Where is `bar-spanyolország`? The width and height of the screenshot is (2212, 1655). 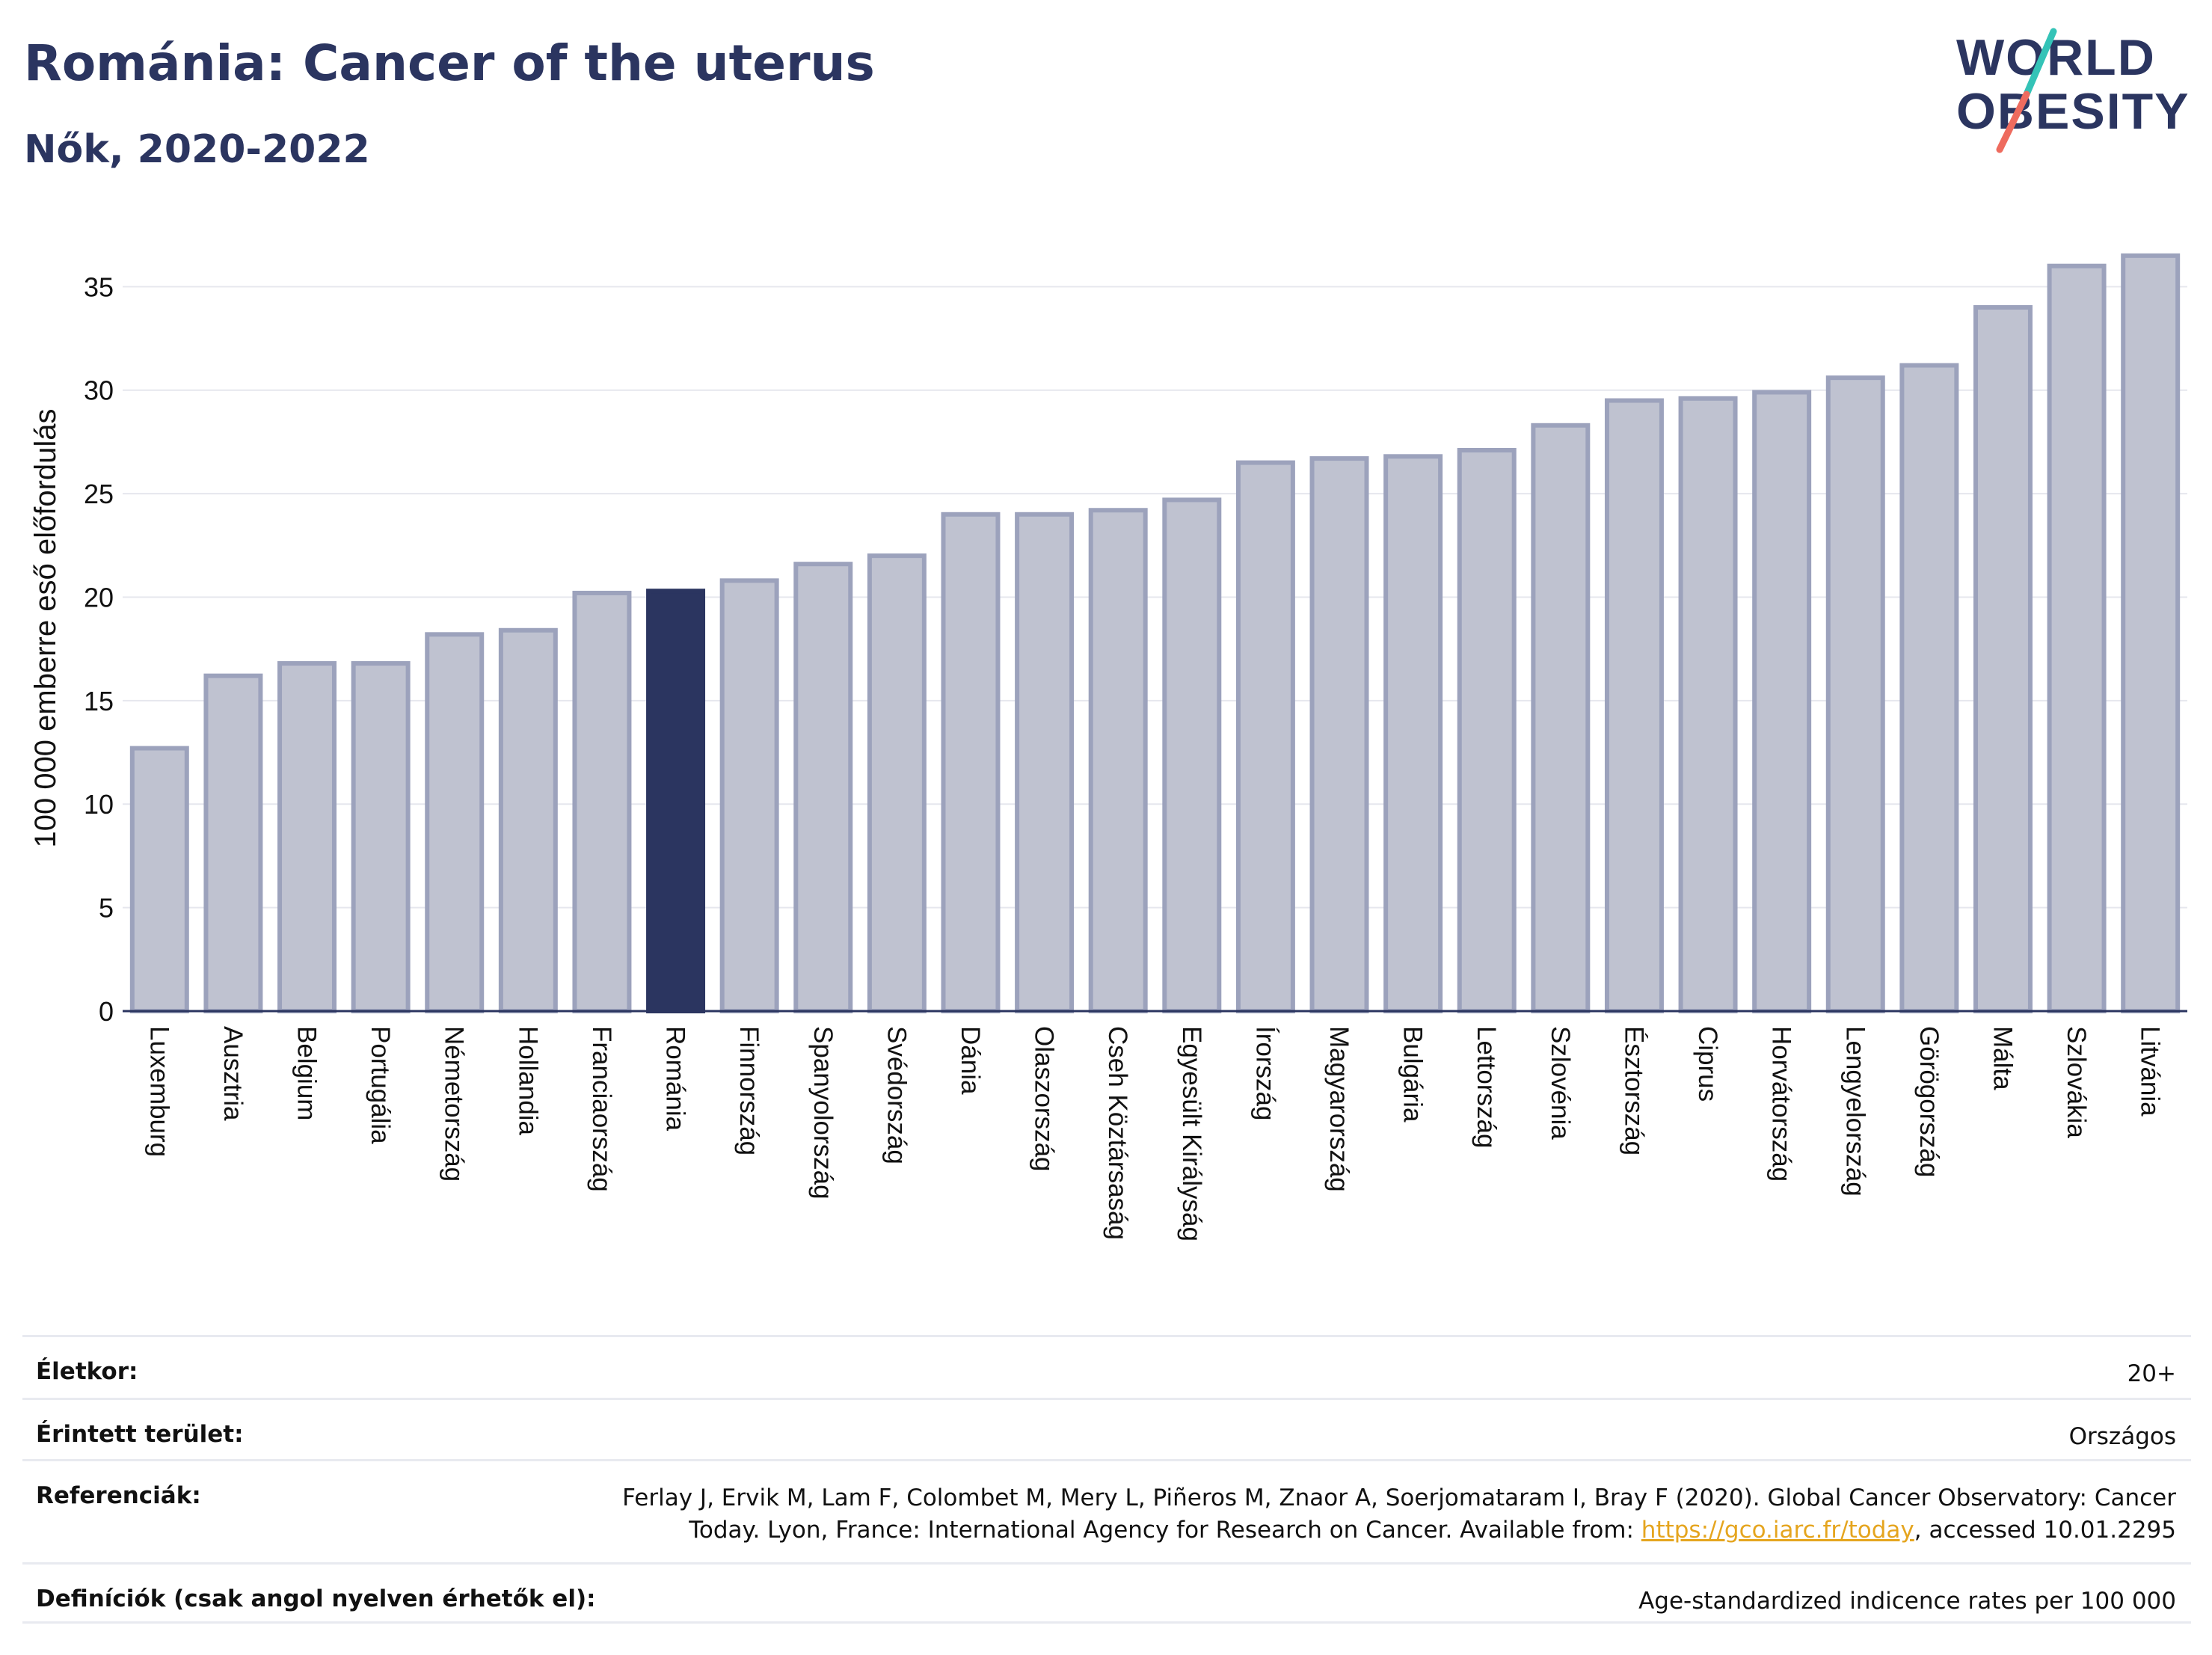 bar-spanyolország is located at coordinates (823, 788).